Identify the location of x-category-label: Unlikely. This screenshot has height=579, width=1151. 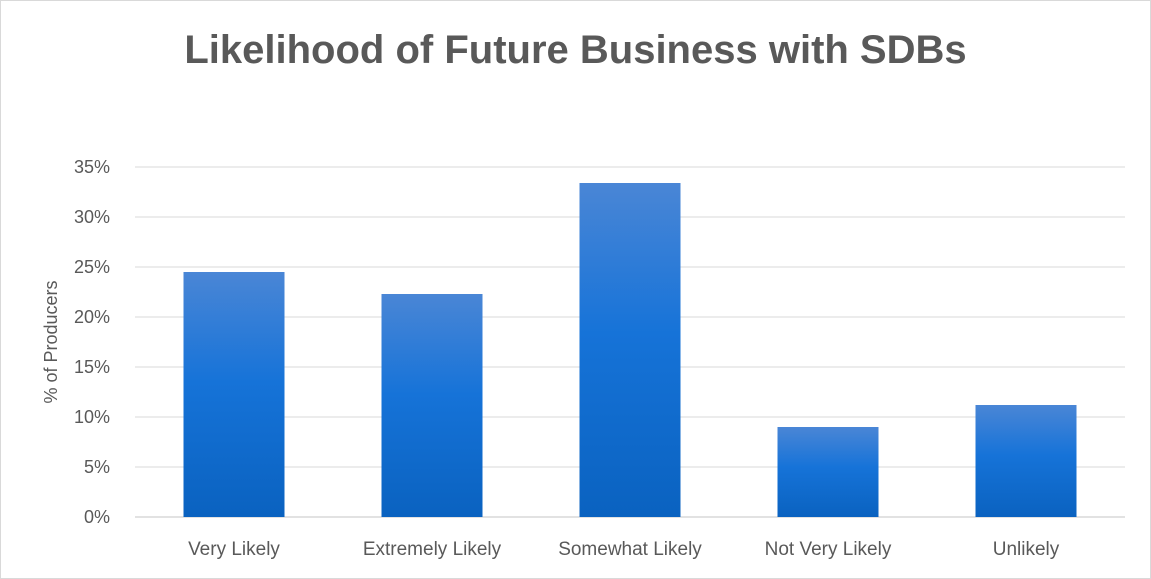
(1026, 549).